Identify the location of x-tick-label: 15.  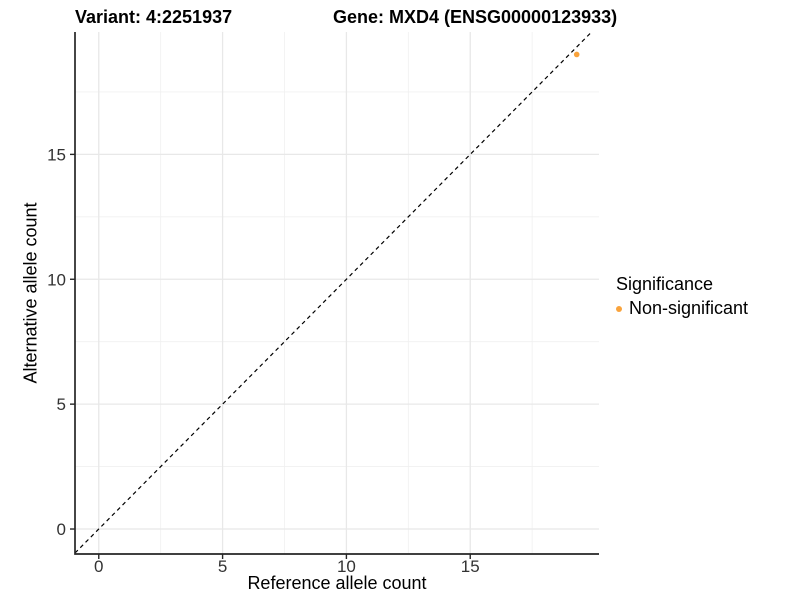
(470, 566).